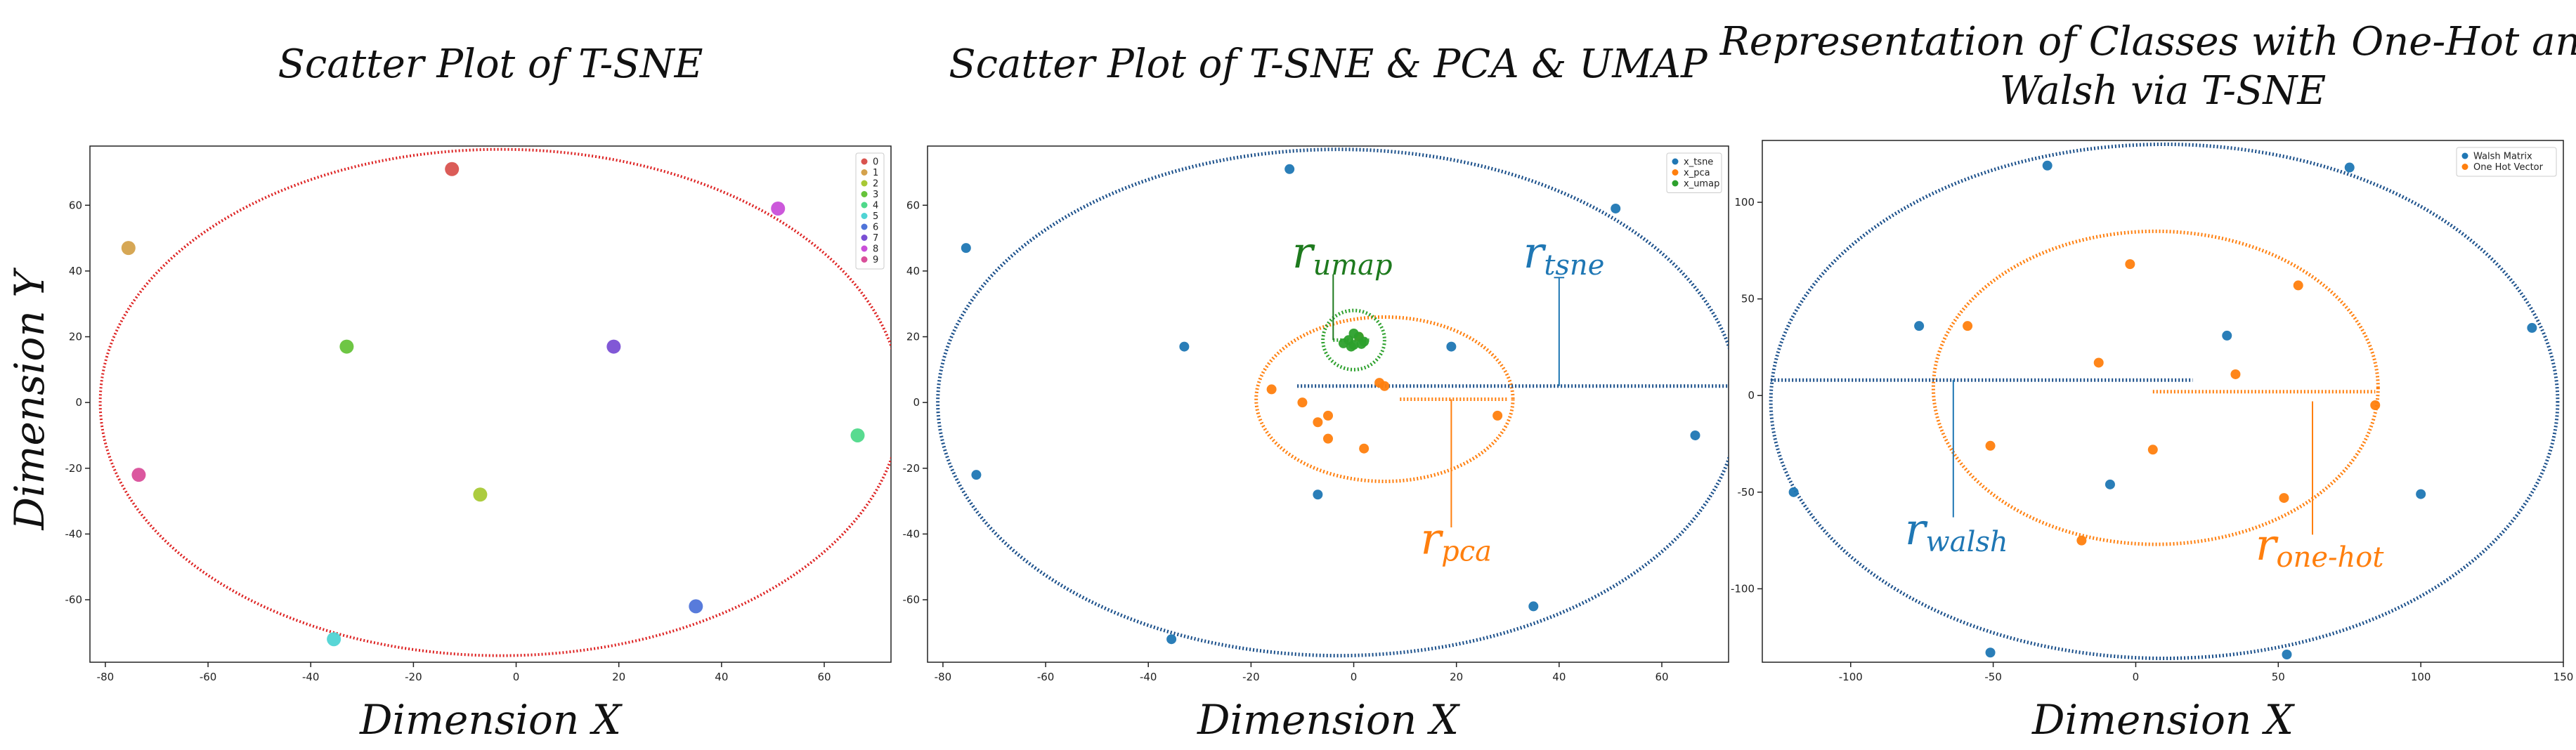 This screenshot has height=750, width=2576. What do you see at coordinates (912, 533) in the screenshot?
I see `y-tick-label: -40` at bounding box center [912, 533].